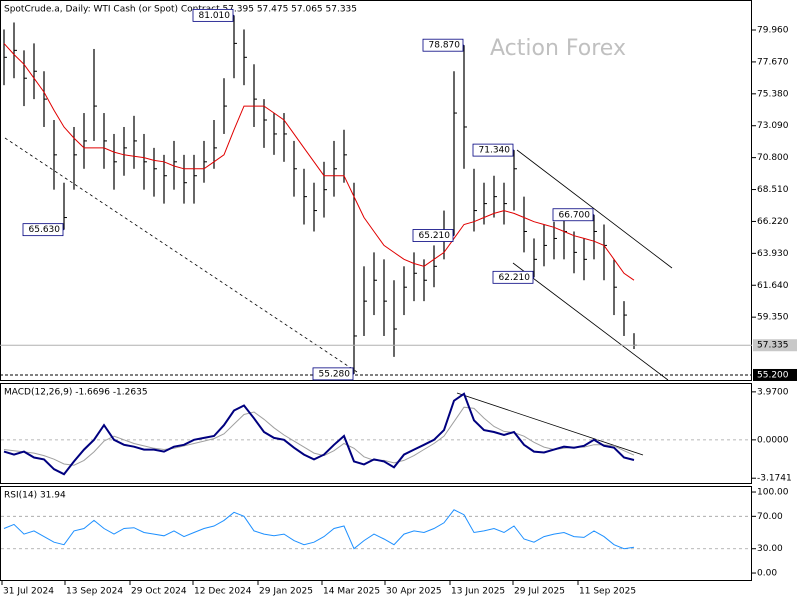 The height and width of the screenshot is (600, 800). What do you see at coordinates (773, 222) in the screenshot?
I see `y-tick-label: 66.220` at bounding box center [773, 222].